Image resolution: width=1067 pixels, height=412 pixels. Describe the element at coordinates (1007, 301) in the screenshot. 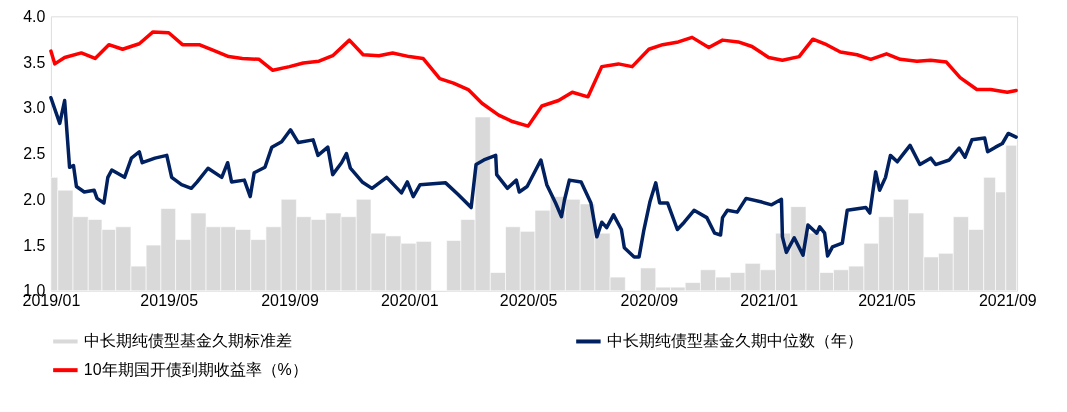

I see `x-tick-label: 2021/09` at that location.